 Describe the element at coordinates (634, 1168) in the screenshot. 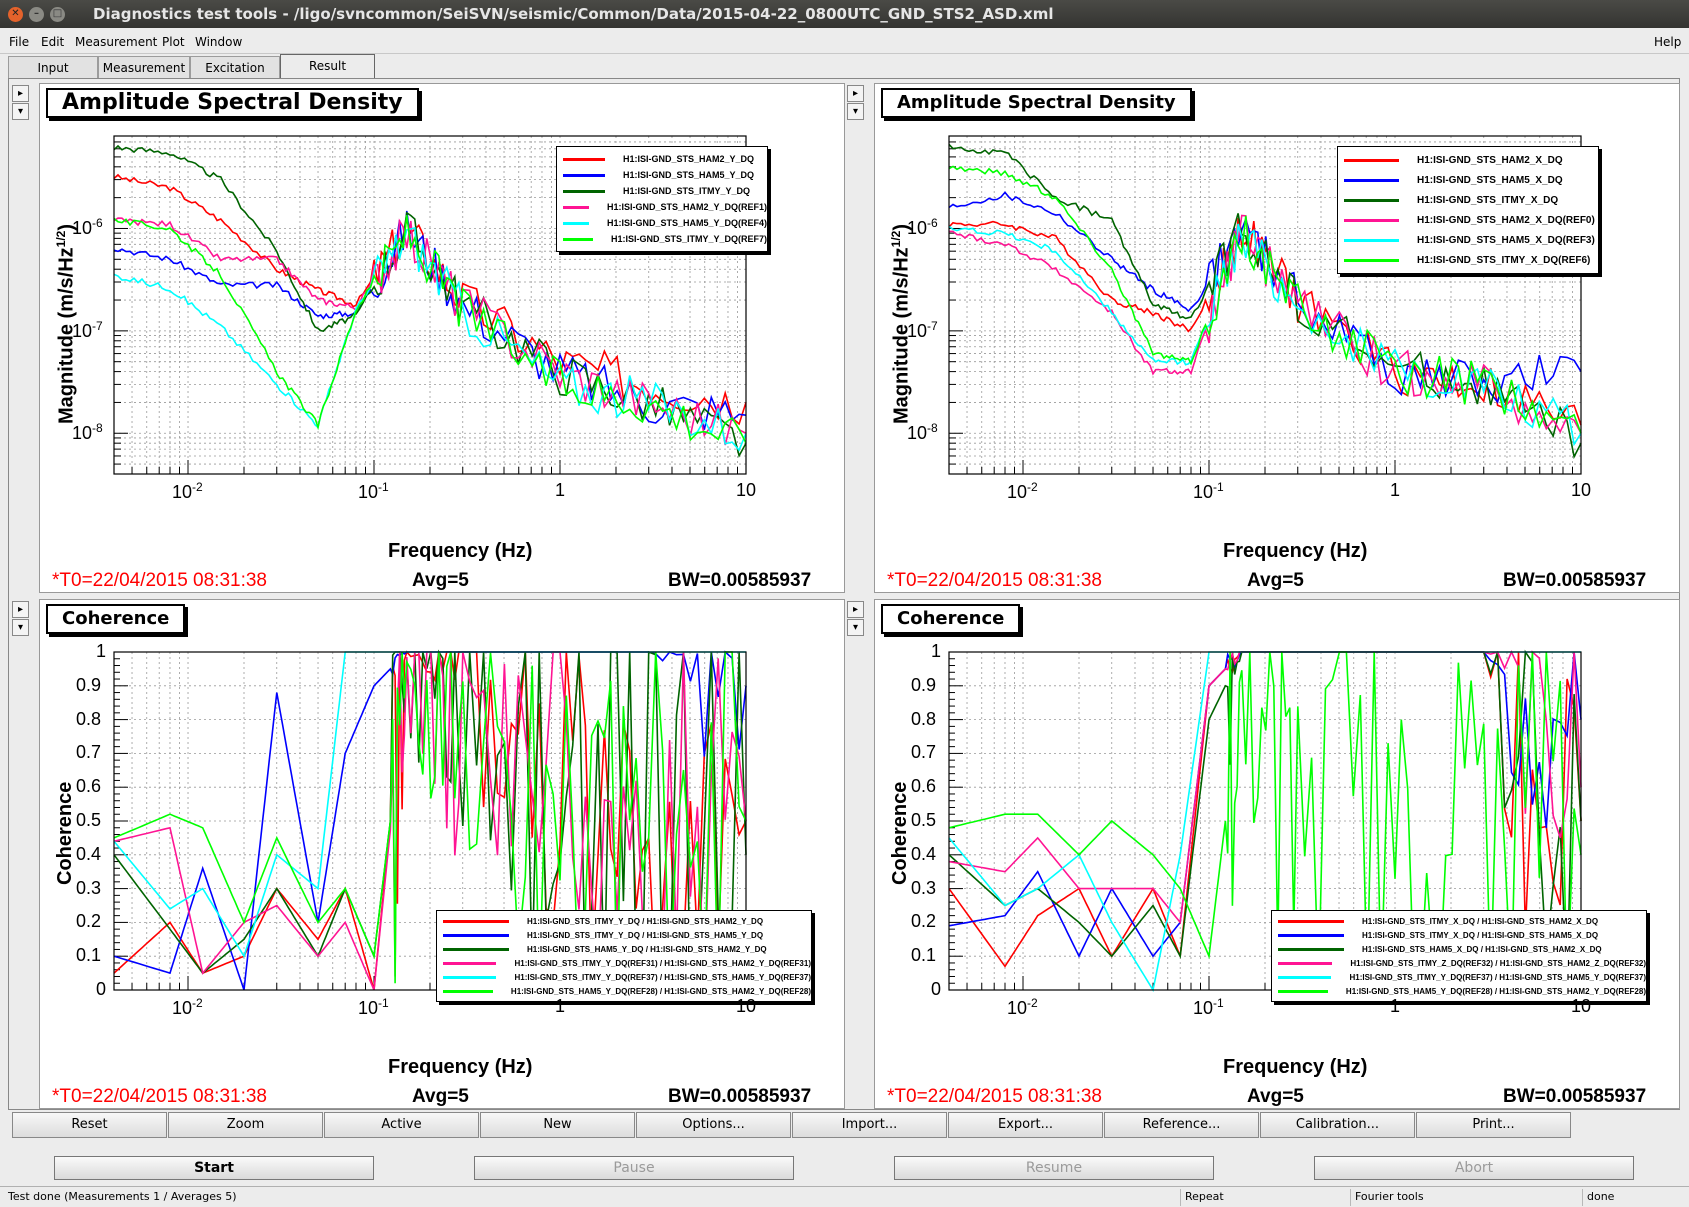

I see `pause-button: Pause` at that location.